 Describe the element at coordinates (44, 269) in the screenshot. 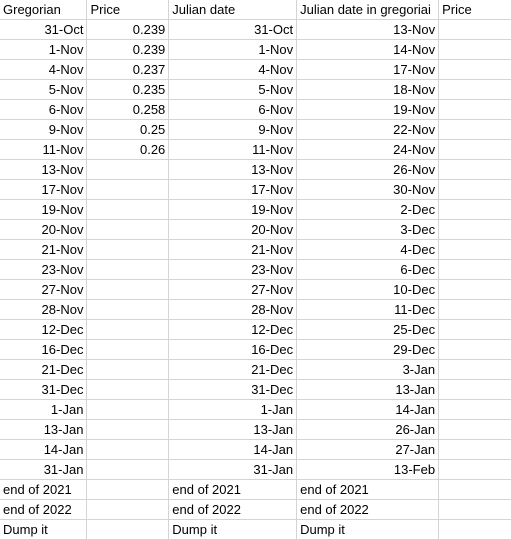

I see `cell-gregorian: 23-Nov` at that location.